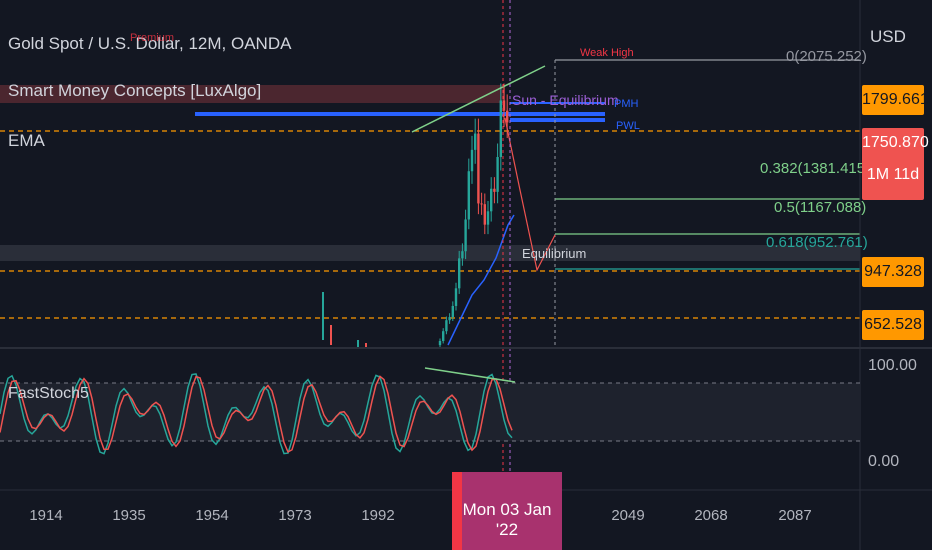  Describe the element at coordinates (817, 242) in the screenshot. I see `fib-label-0618: 0.618(952.761)` at that location.